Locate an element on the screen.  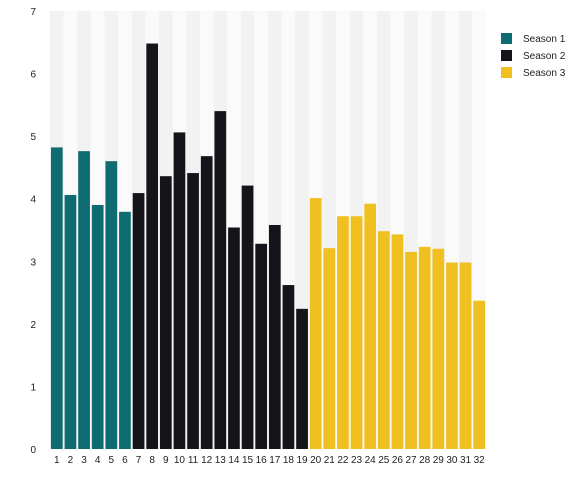
y-tick-label: 5 is located at coordinates (33, 137).